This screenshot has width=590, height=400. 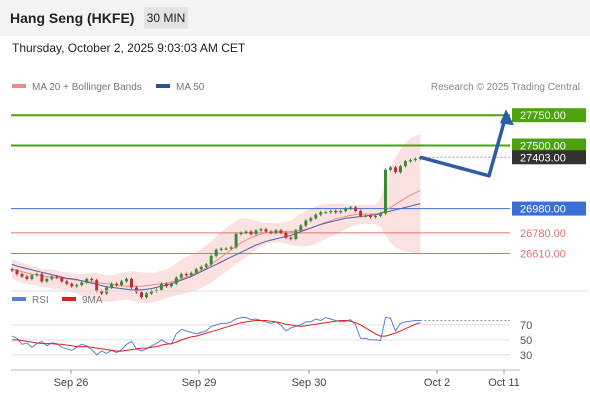 What do you see at coordinates (543, 116) in the screenshot?
I see `level-label-0: 27750.00` at bounding box center [543, 116].